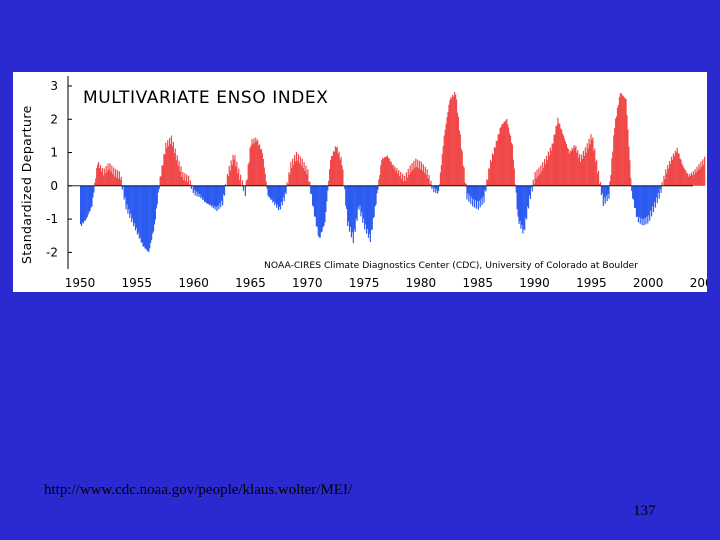  What do you see at coordinates (206, 98) in the screenshot?
I see `chart-title: MULTIVARIATE ENSO INDEX` at bounding box center [206, 98].